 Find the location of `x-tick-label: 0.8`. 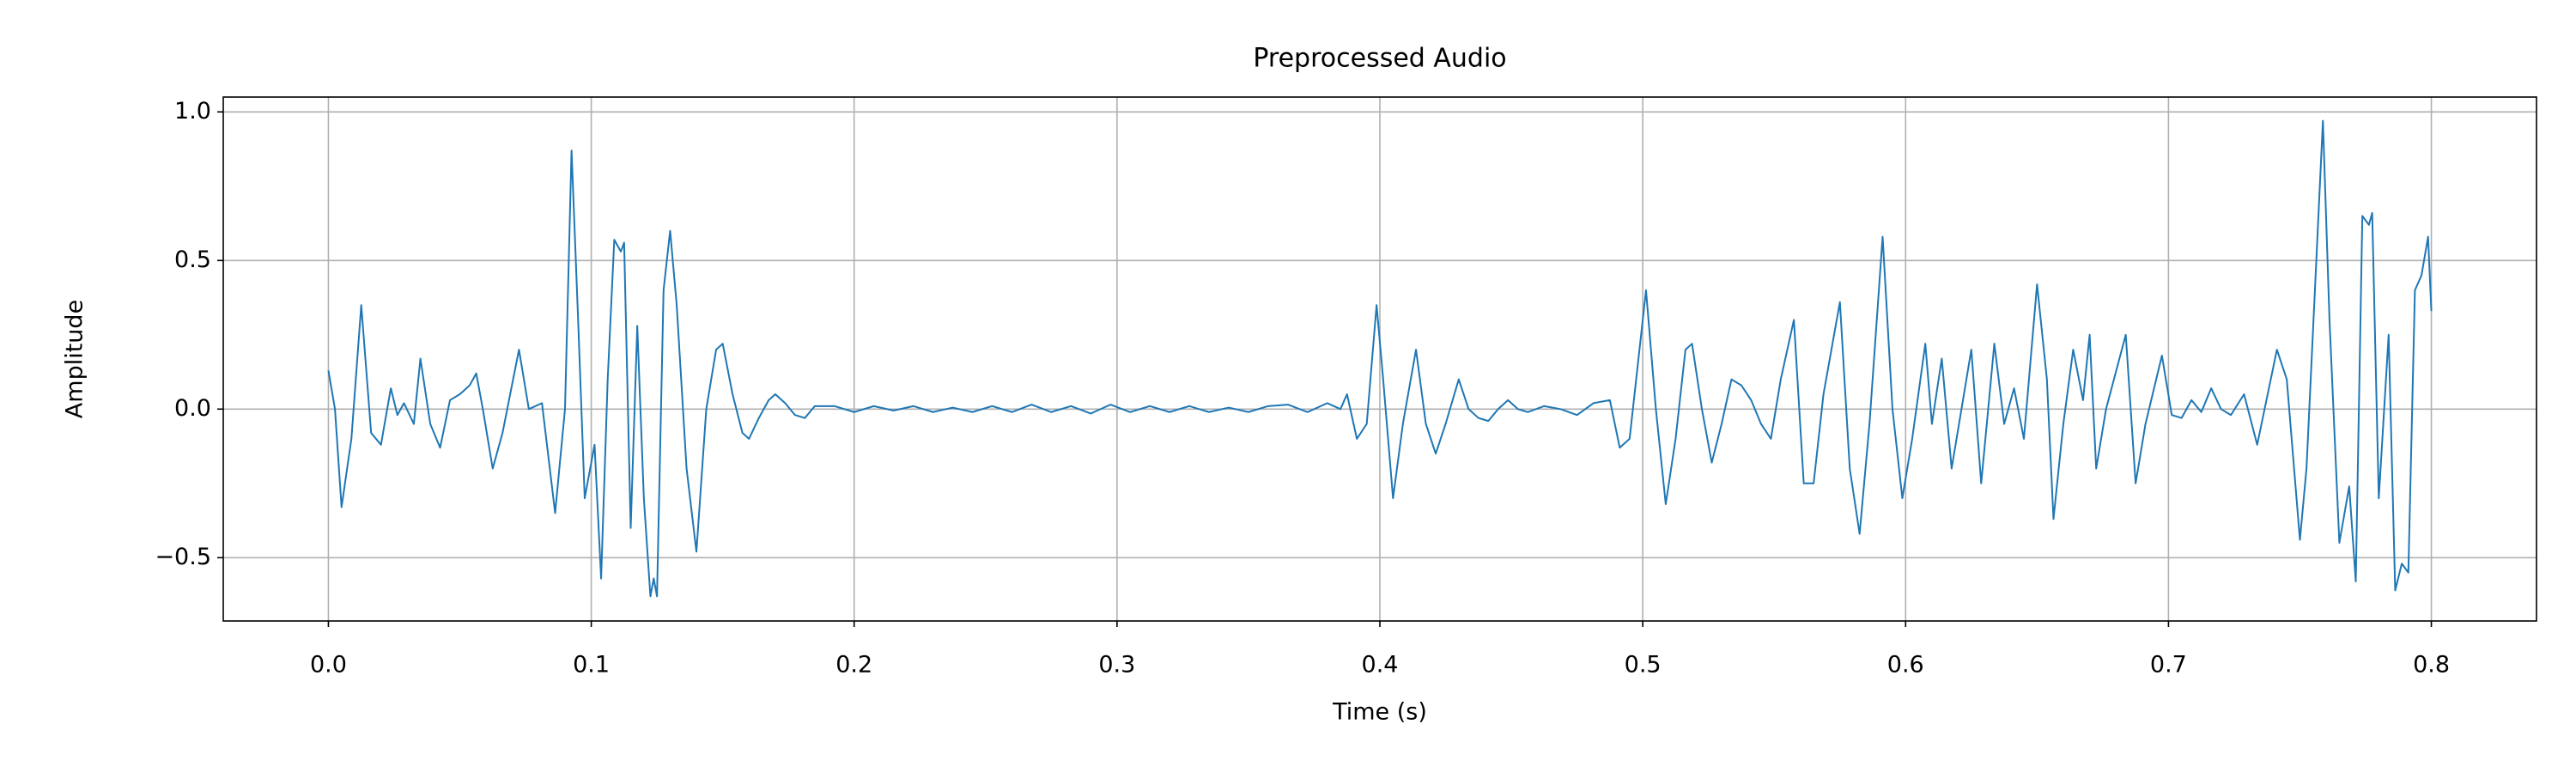

x-tick-label: 0.8 is located at coordinates (2431, 665).